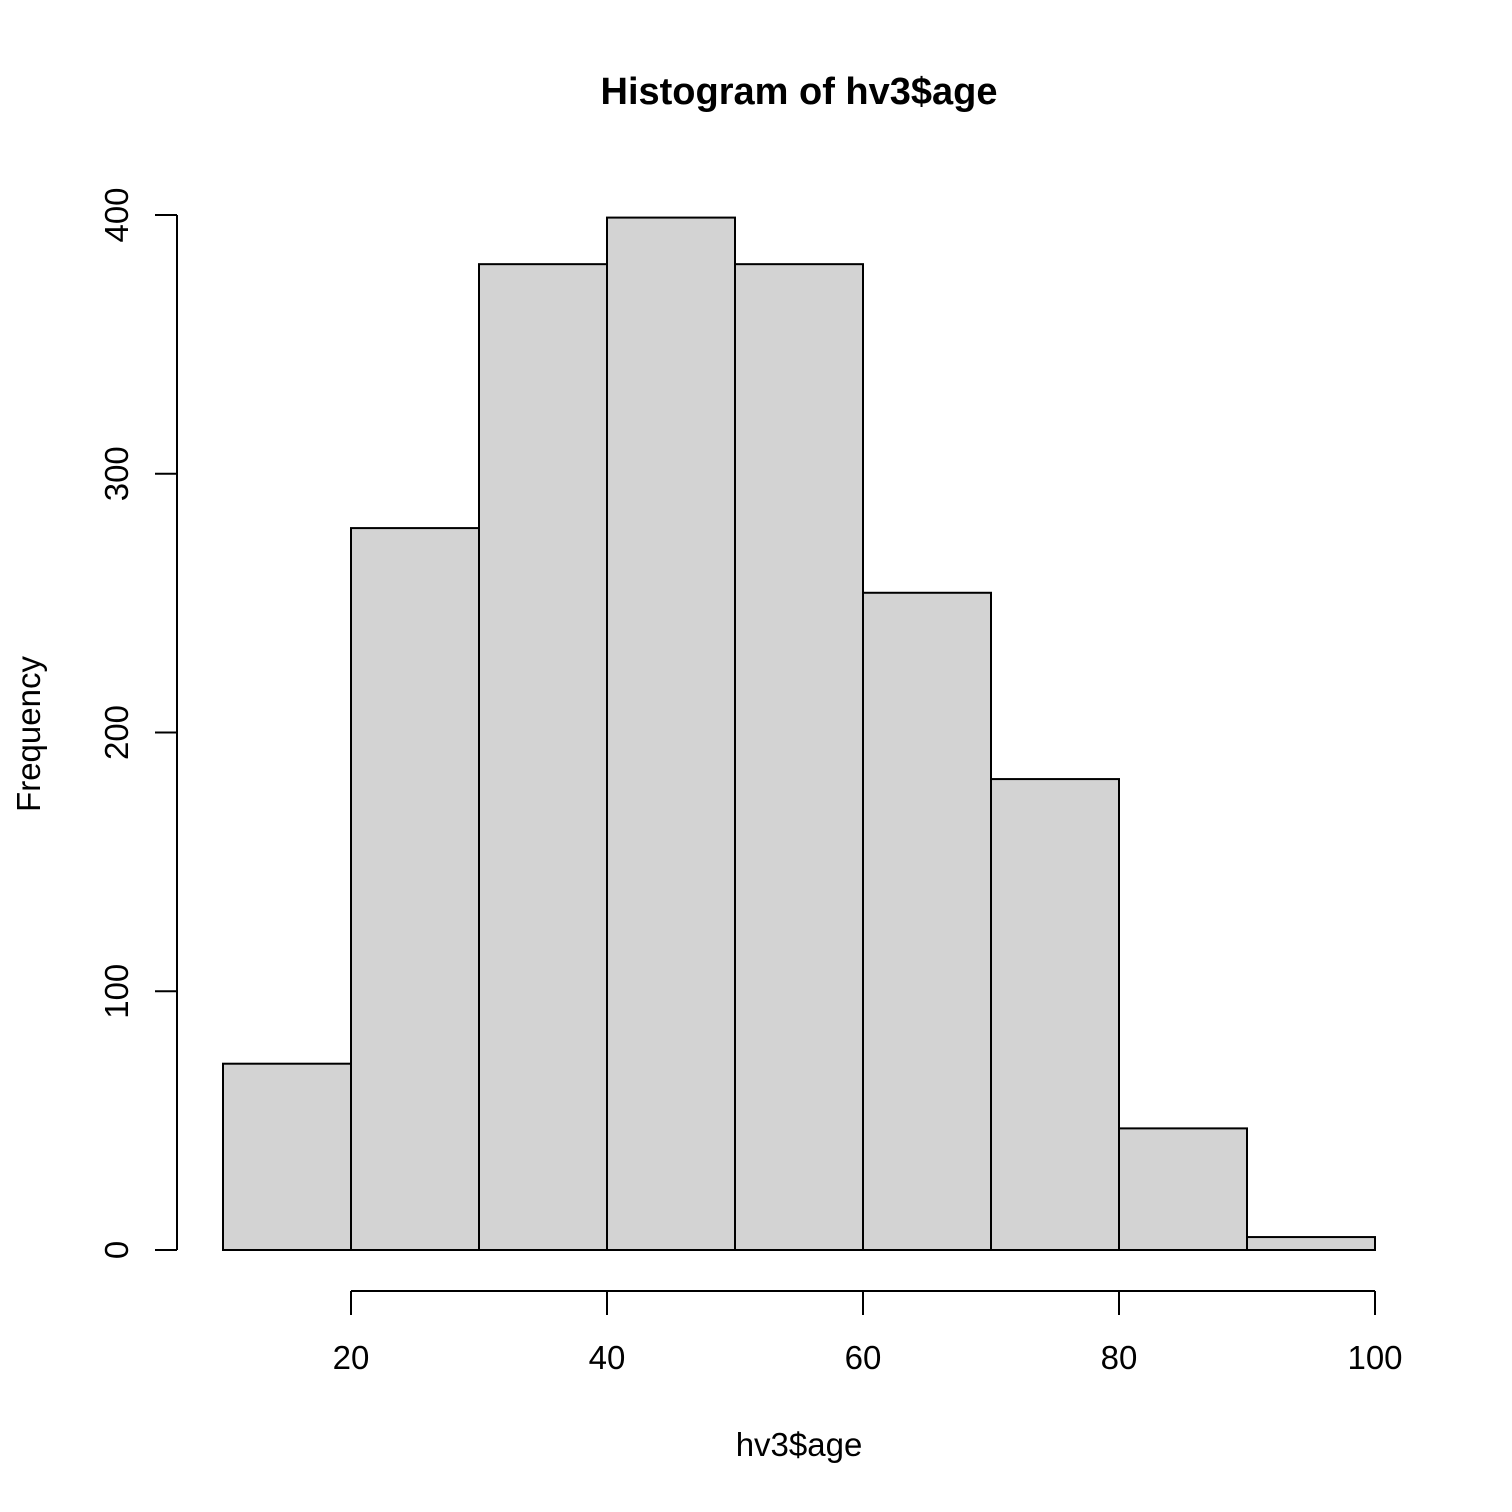 Image resolution: width=1512 pixels, height=1512 pixels. Describe the element at coordinates (1374, 1357) in the screenshot. I see `x-tick-label: 100` at that location.